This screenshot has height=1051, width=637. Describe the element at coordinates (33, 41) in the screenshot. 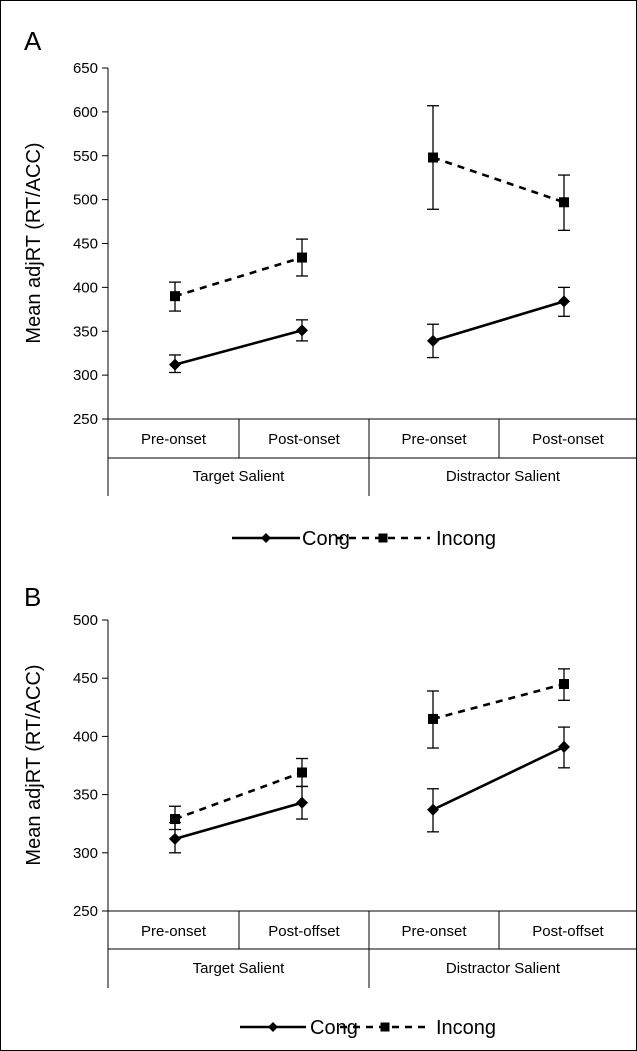

I see `panel-label: A` at that location.